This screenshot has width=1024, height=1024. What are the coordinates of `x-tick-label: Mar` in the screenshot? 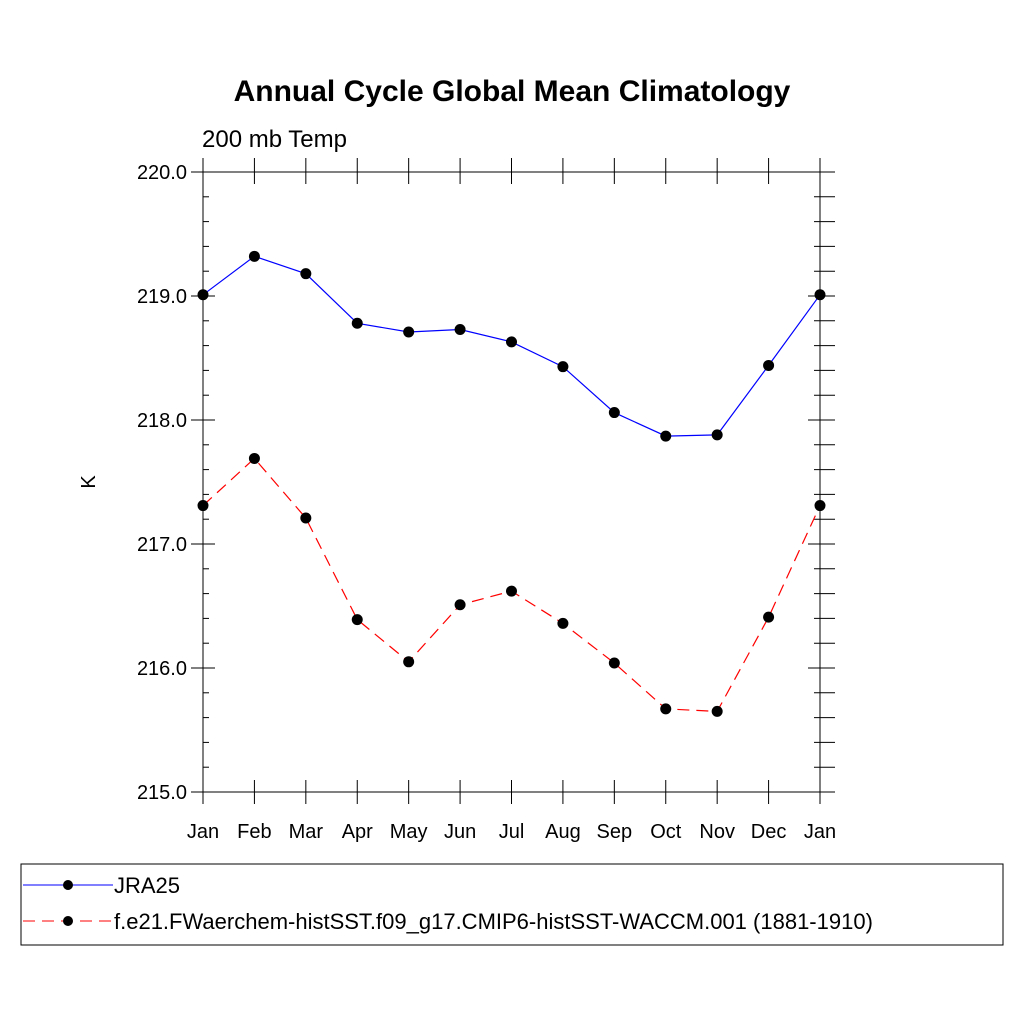 It's located at (306, 832).